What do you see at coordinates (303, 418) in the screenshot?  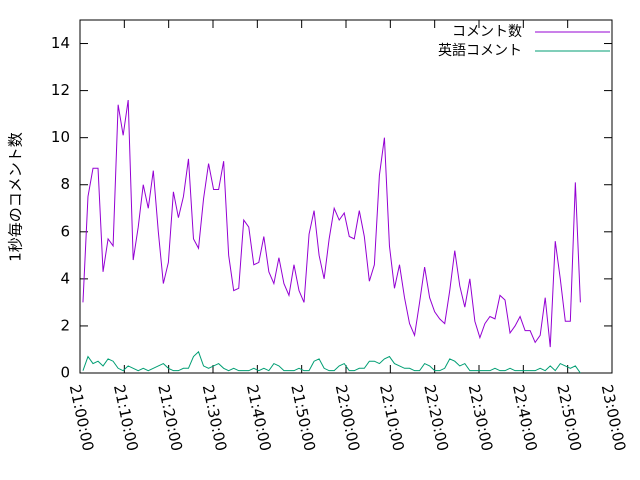 I see `x-tick-label: 21:50:00` at bounding box center [303, 418].